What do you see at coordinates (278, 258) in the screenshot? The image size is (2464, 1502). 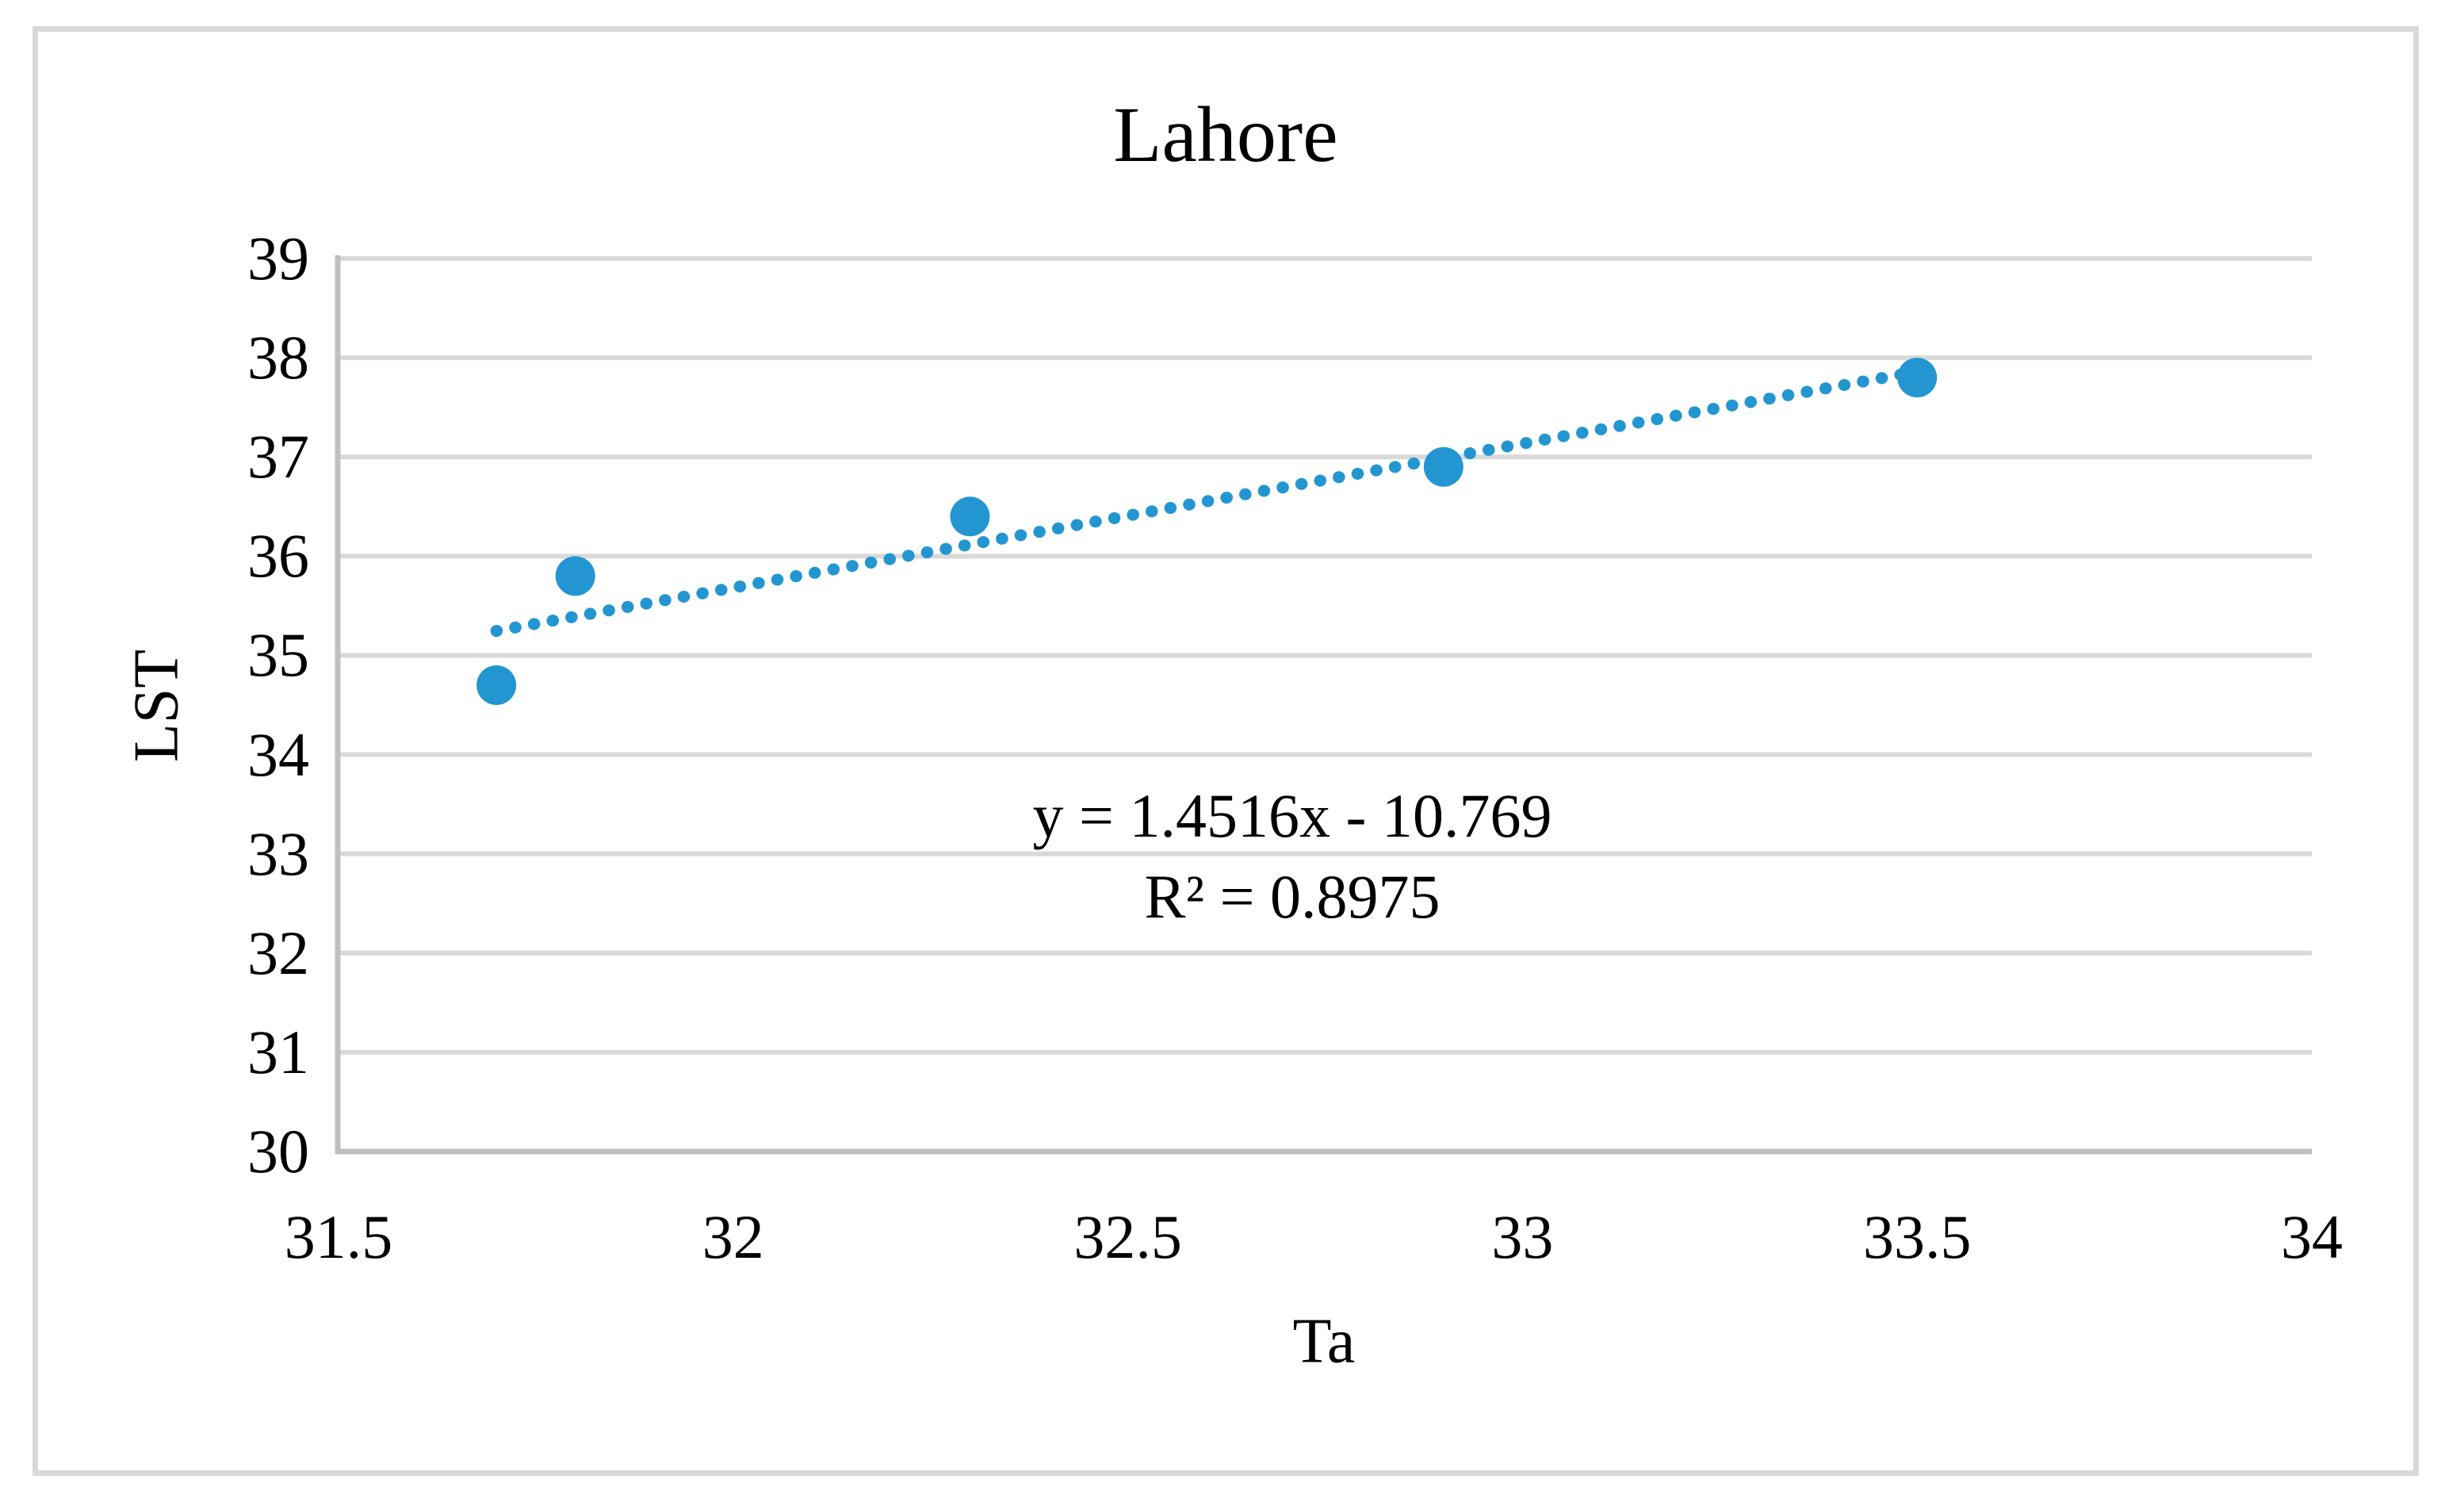 I see `y-tick-label-39: 39` at bounding box center [278, 258].